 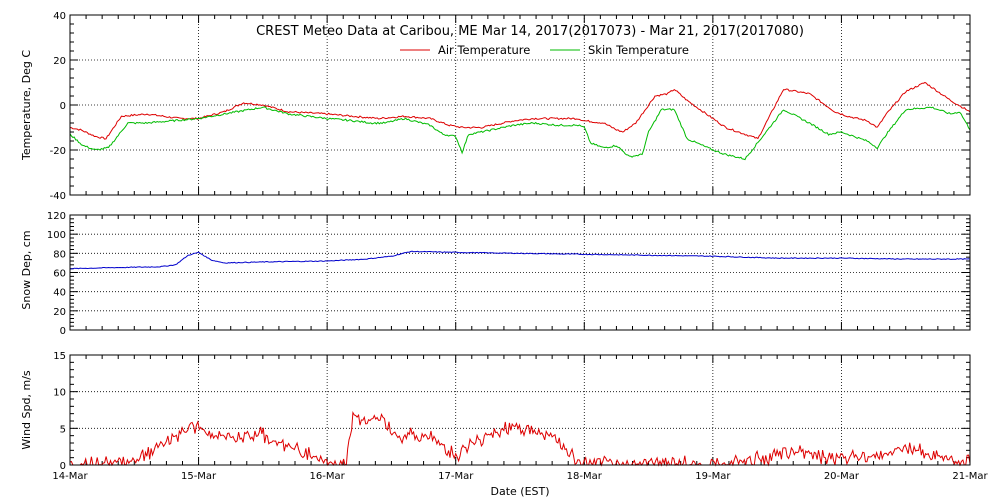 What do you see at coordinates (970, 476) in the screenshot?
I see `x-tick-label: 21-Mar` at bounding box center [970, 476].